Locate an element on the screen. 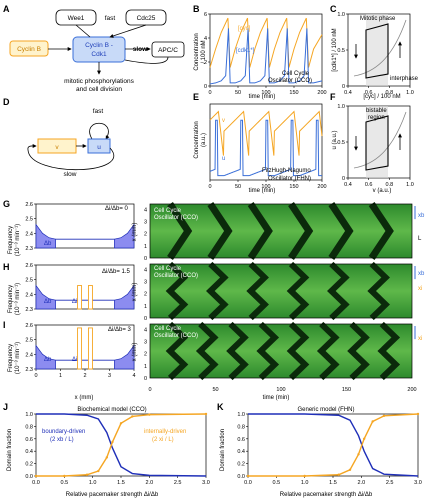 This screenshot has height=500, width=428. v-label-d: v is located at coordinates (57, 147).